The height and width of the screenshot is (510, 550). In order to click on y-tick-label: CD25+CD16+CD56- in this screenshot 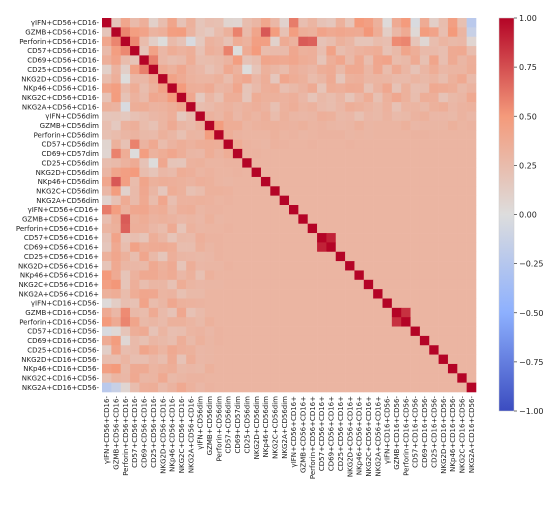, I will do `click(63, 350)`.